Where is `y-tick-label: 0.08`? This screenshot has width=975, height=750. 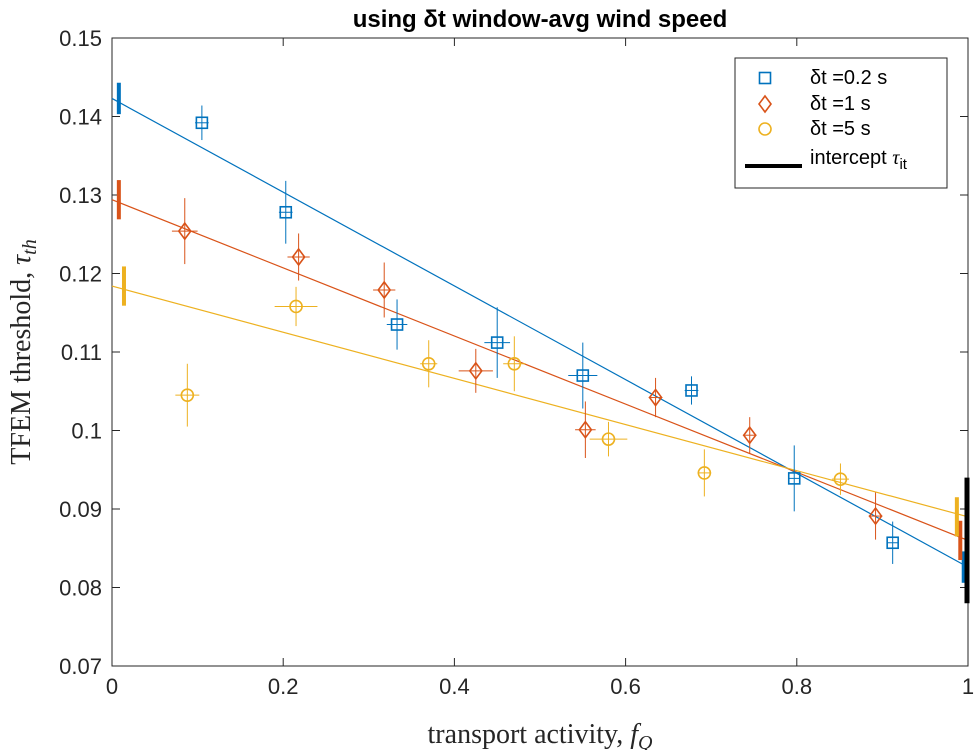
y-tick-label: 0.08 is located at coordinates (80, 588).